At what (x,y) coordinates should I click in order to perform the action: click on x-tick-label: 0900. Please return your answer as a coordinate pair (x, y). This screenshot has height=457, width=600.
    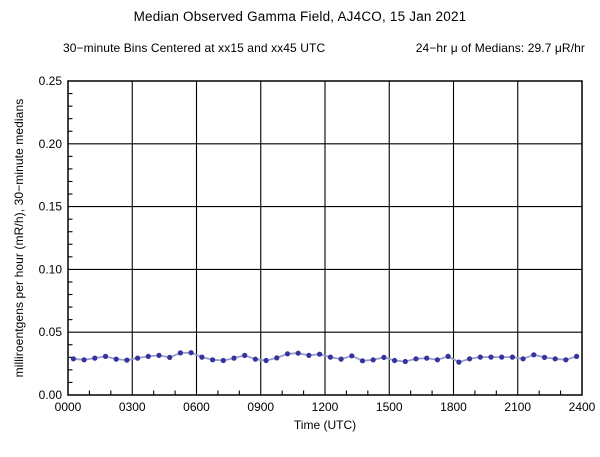
    Looking at the image, I should click on (260, 407).